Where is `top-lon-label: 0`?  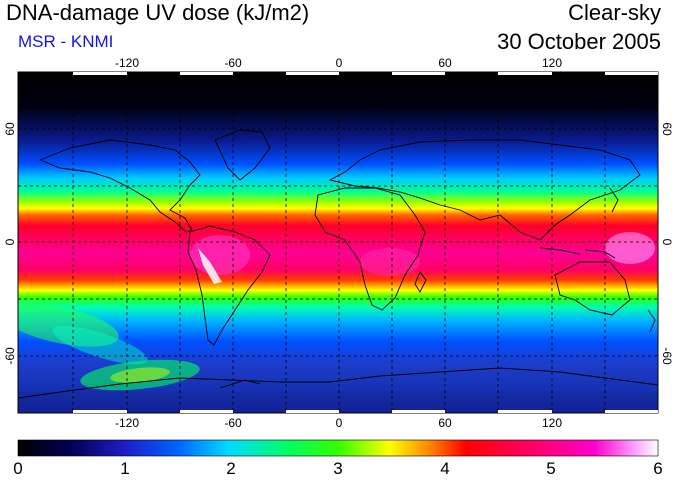 top-lon-label: 0 is located at coordinates (339, 63).